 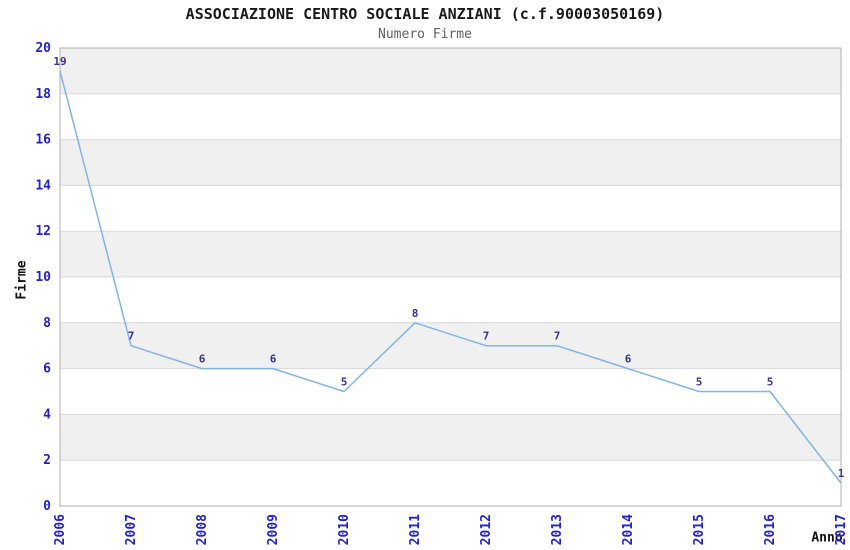 I want to click on x-tick-label: 2016, so click(x=770, y=529).